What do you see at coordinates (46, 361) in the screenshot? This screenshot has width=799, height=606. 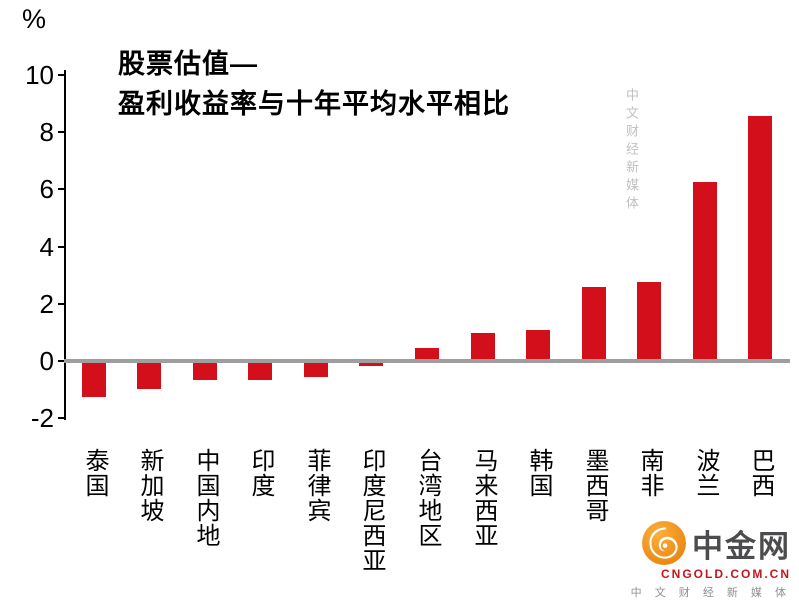 I see `y-tick-label: 0` at bounding box center [46, 361].